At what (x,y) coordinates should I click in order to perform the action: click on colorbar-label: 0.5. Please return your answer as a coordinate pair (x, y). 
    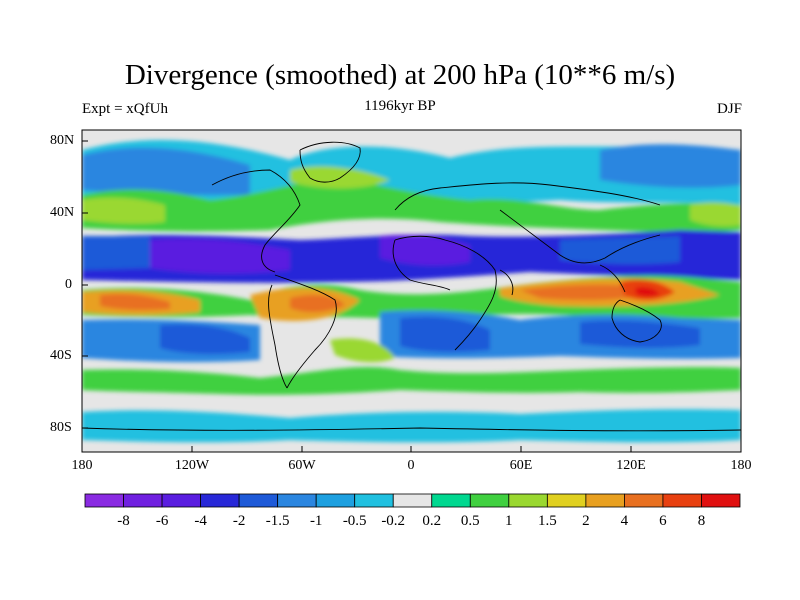
    Looking at the image, I should click on (470, 521).